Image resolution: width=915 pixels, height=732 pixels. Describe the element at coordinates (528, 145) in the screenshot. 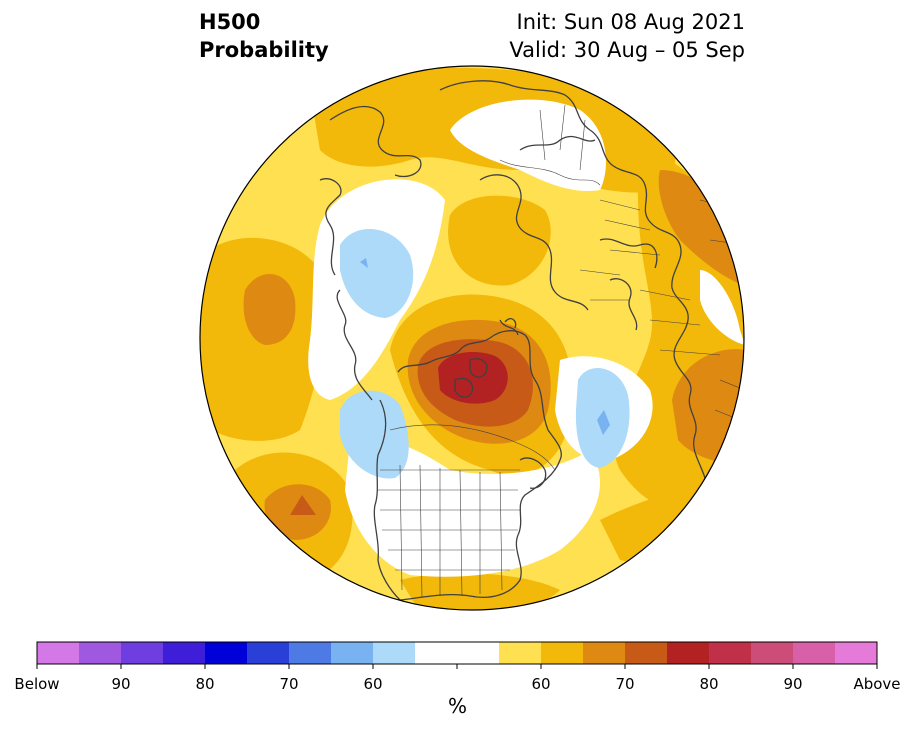

I see `neutral-north` at that location.